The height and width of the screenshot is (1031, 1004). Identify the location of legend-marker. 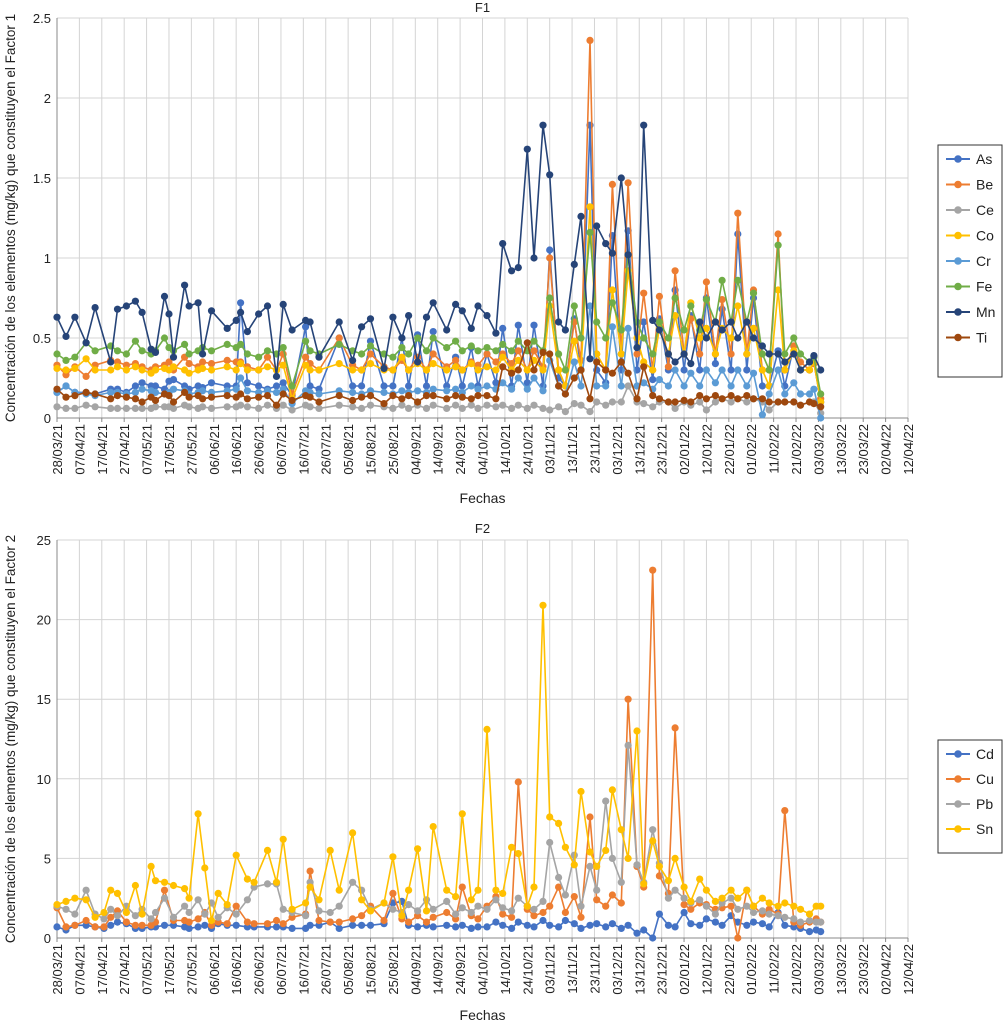
(958, 210).